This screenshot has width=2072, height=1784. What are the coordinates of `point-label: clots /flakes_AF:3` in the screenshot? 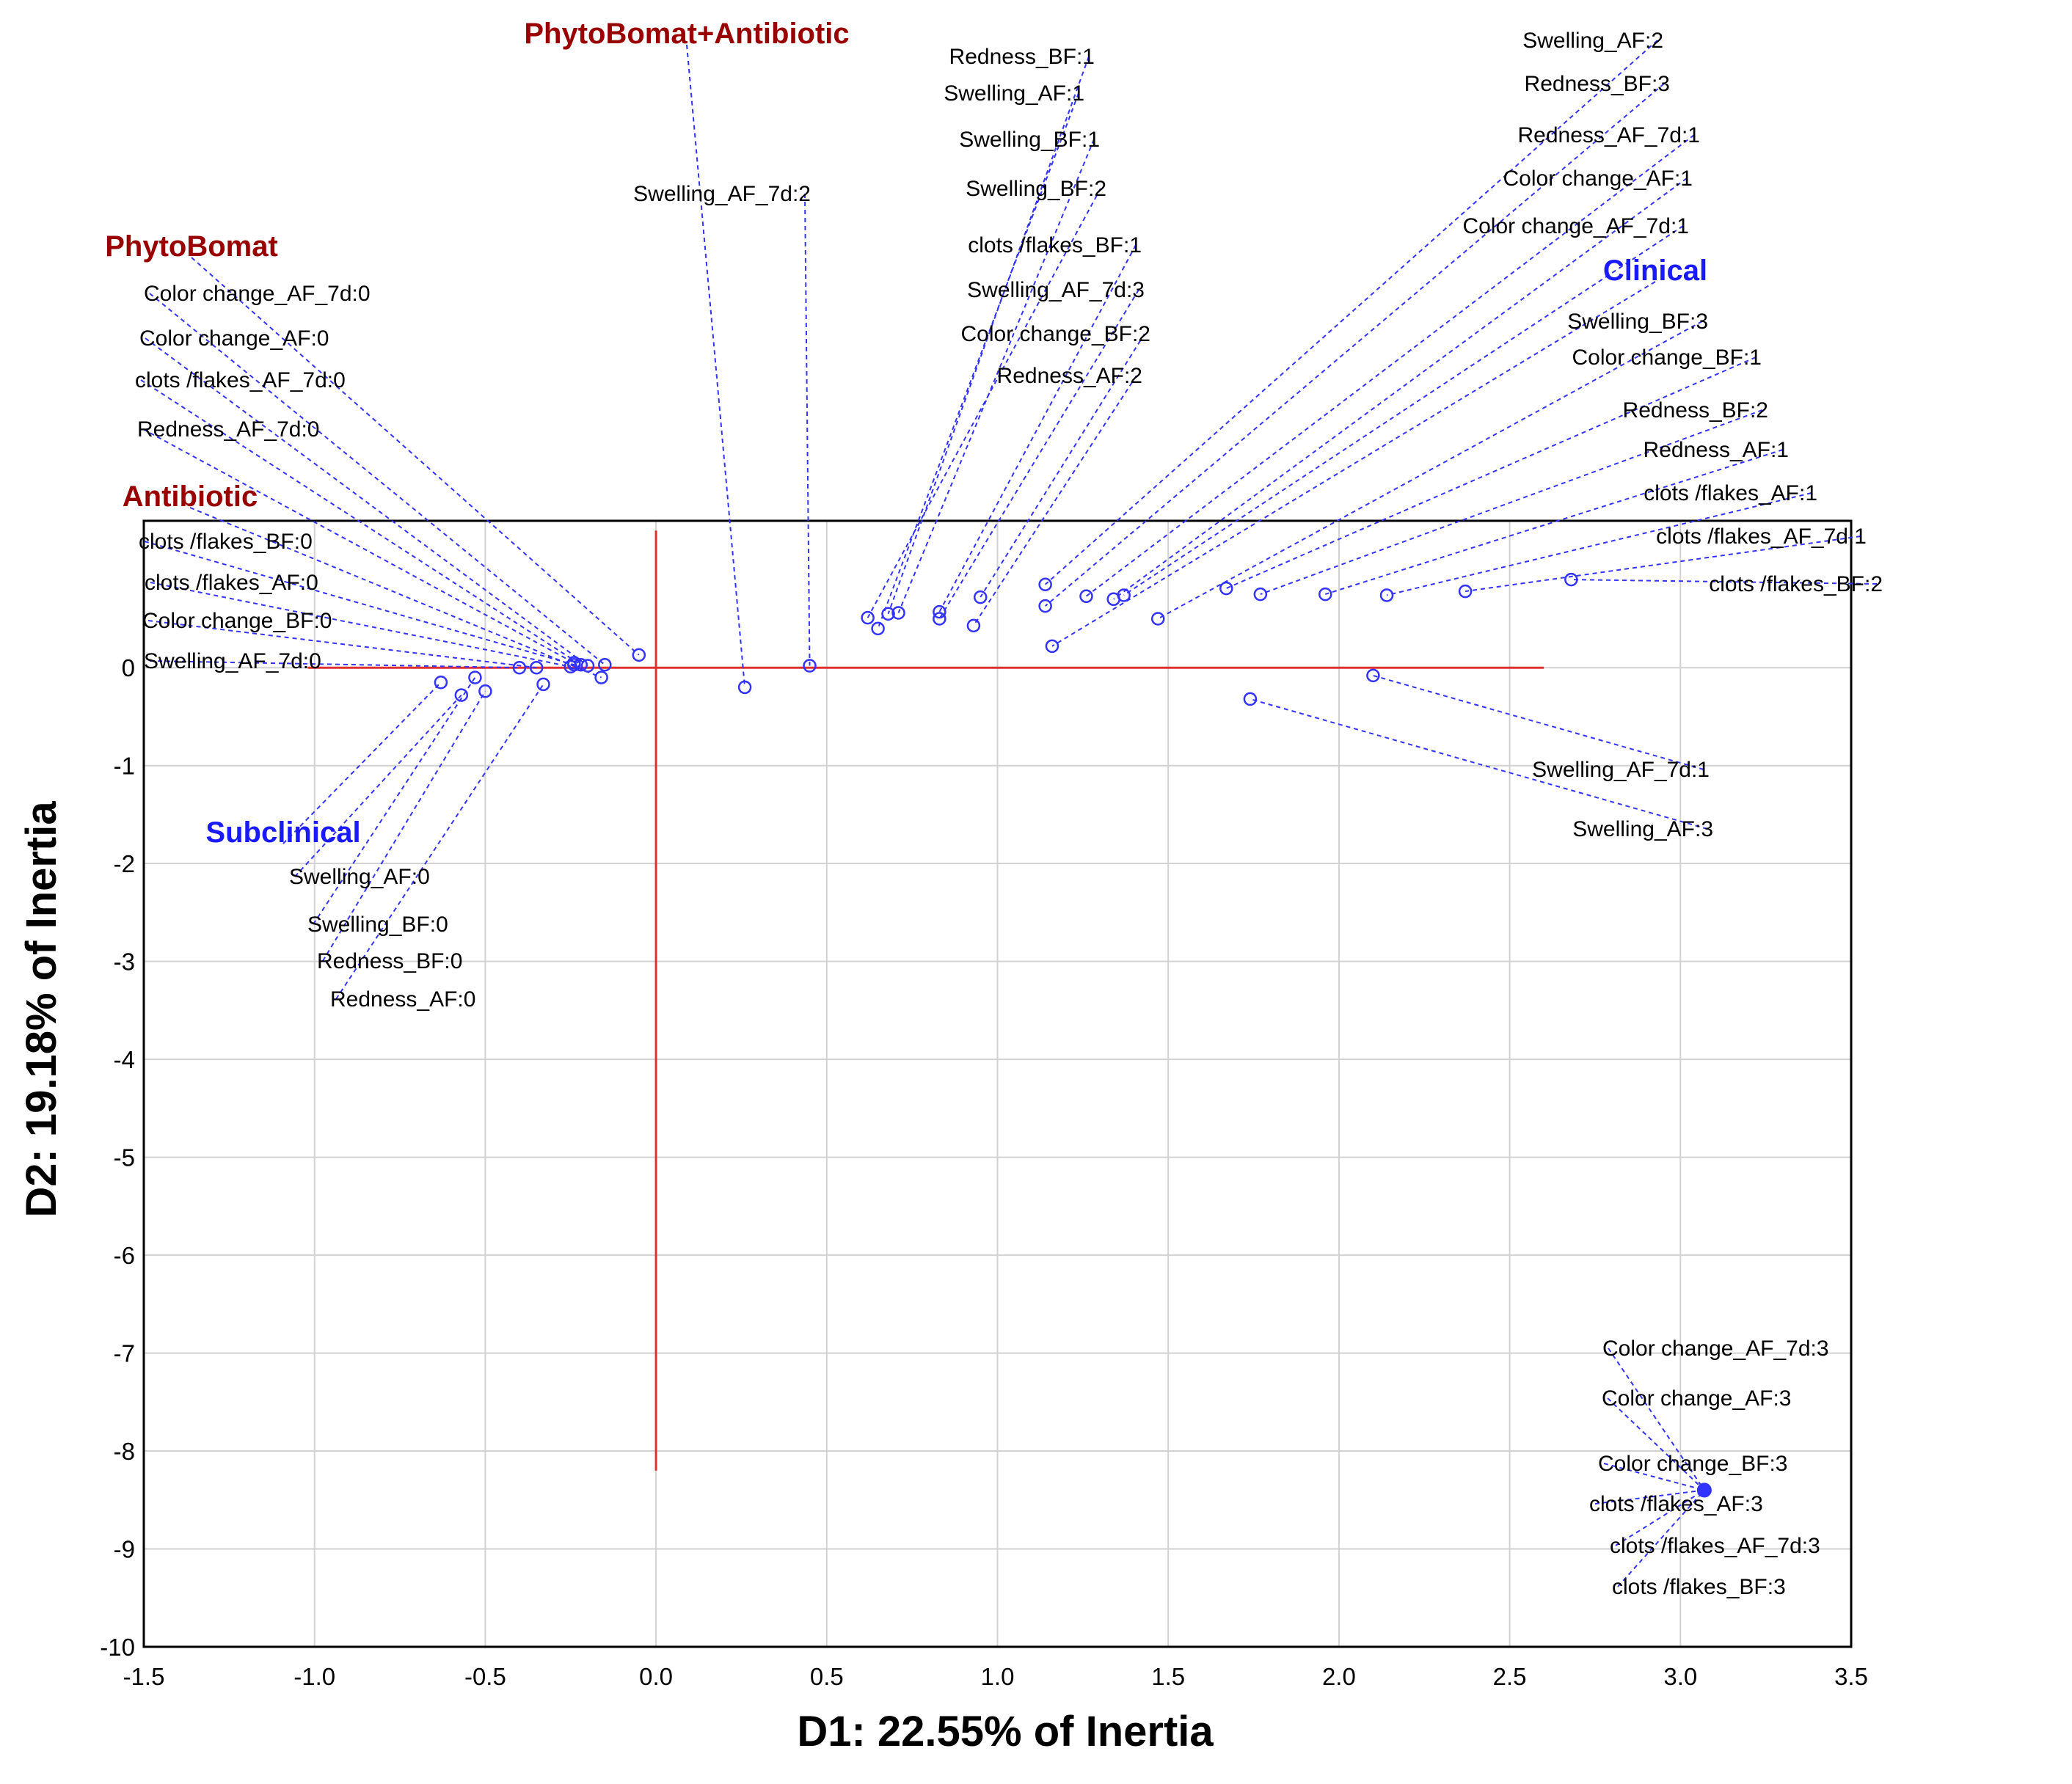 It's located at (1676, 1504).